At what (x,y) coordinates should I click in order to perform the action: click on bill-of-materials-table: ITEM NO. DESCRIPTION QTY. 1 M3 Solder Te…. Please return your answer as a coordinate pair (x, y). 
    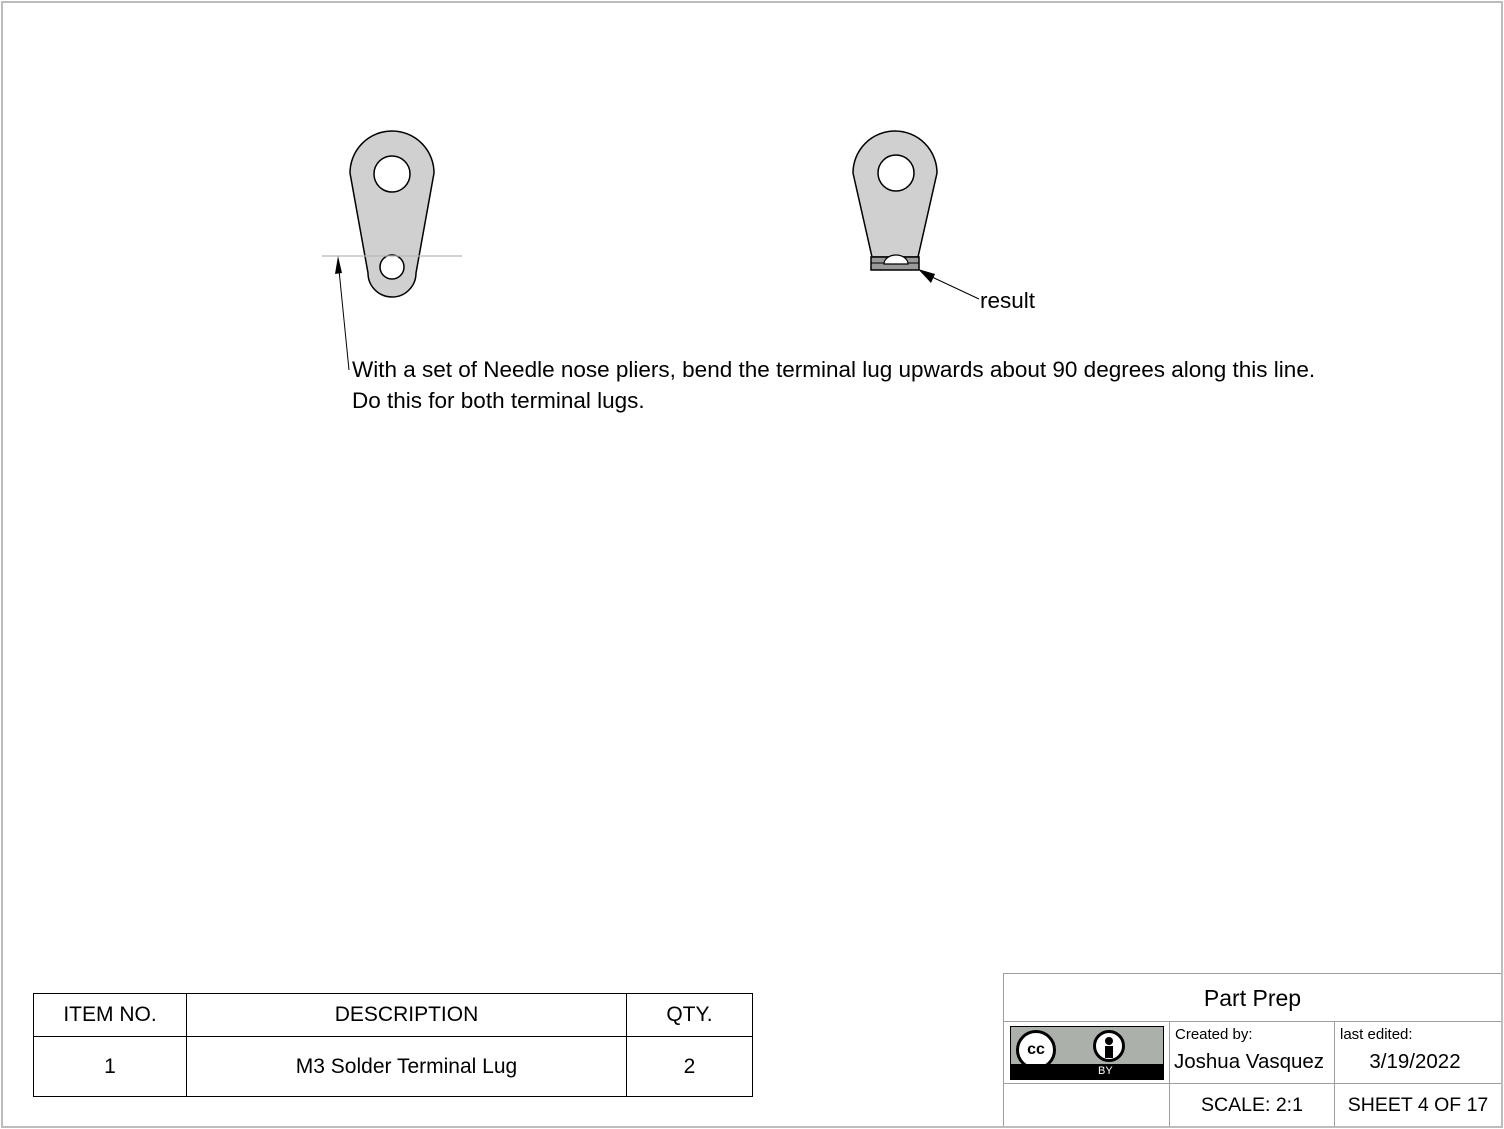
    Looking at the image, I should click on (393, 1045).